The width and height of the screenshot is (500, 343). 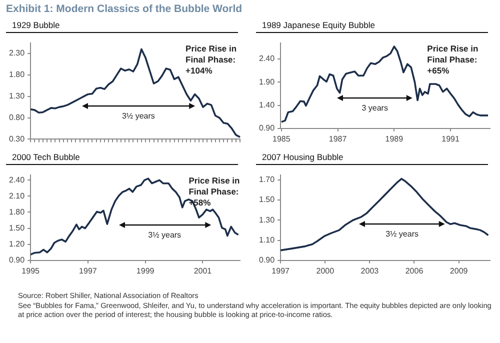 What do you see at coordinates (17, 195) in the screenshot?
I see `y-tick-label: 2.10` at bounding box center [17, 195].